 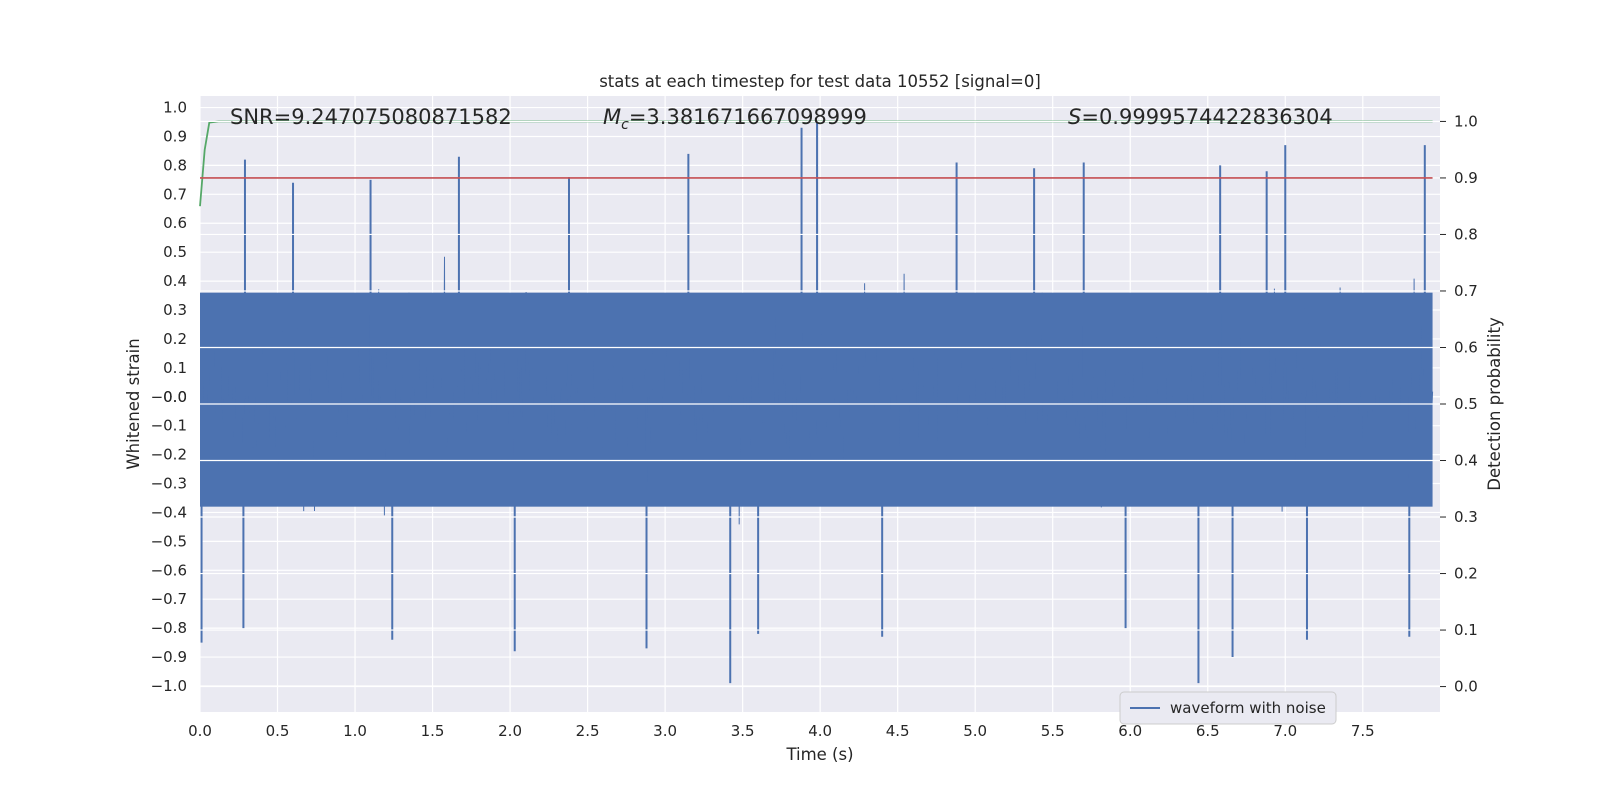 What do you see at coordinates (1466, 404) in the screenshot?
I see `y-right-tick-label: 0.5` at bounding box center [1466, 404].